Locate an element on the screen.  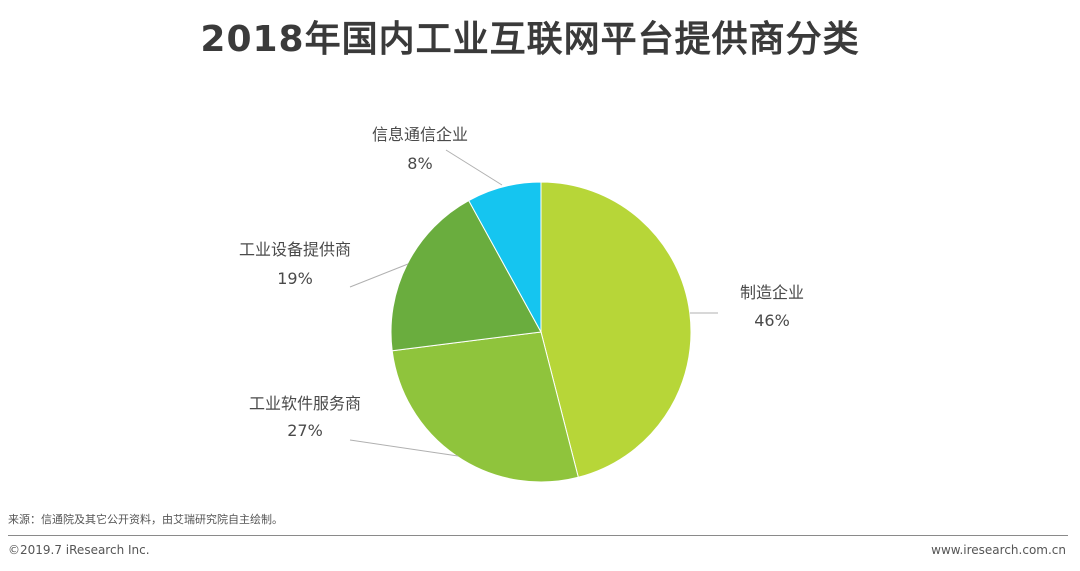
slice-category-label: 信息通信企业 is located at coordinates (420, 134).